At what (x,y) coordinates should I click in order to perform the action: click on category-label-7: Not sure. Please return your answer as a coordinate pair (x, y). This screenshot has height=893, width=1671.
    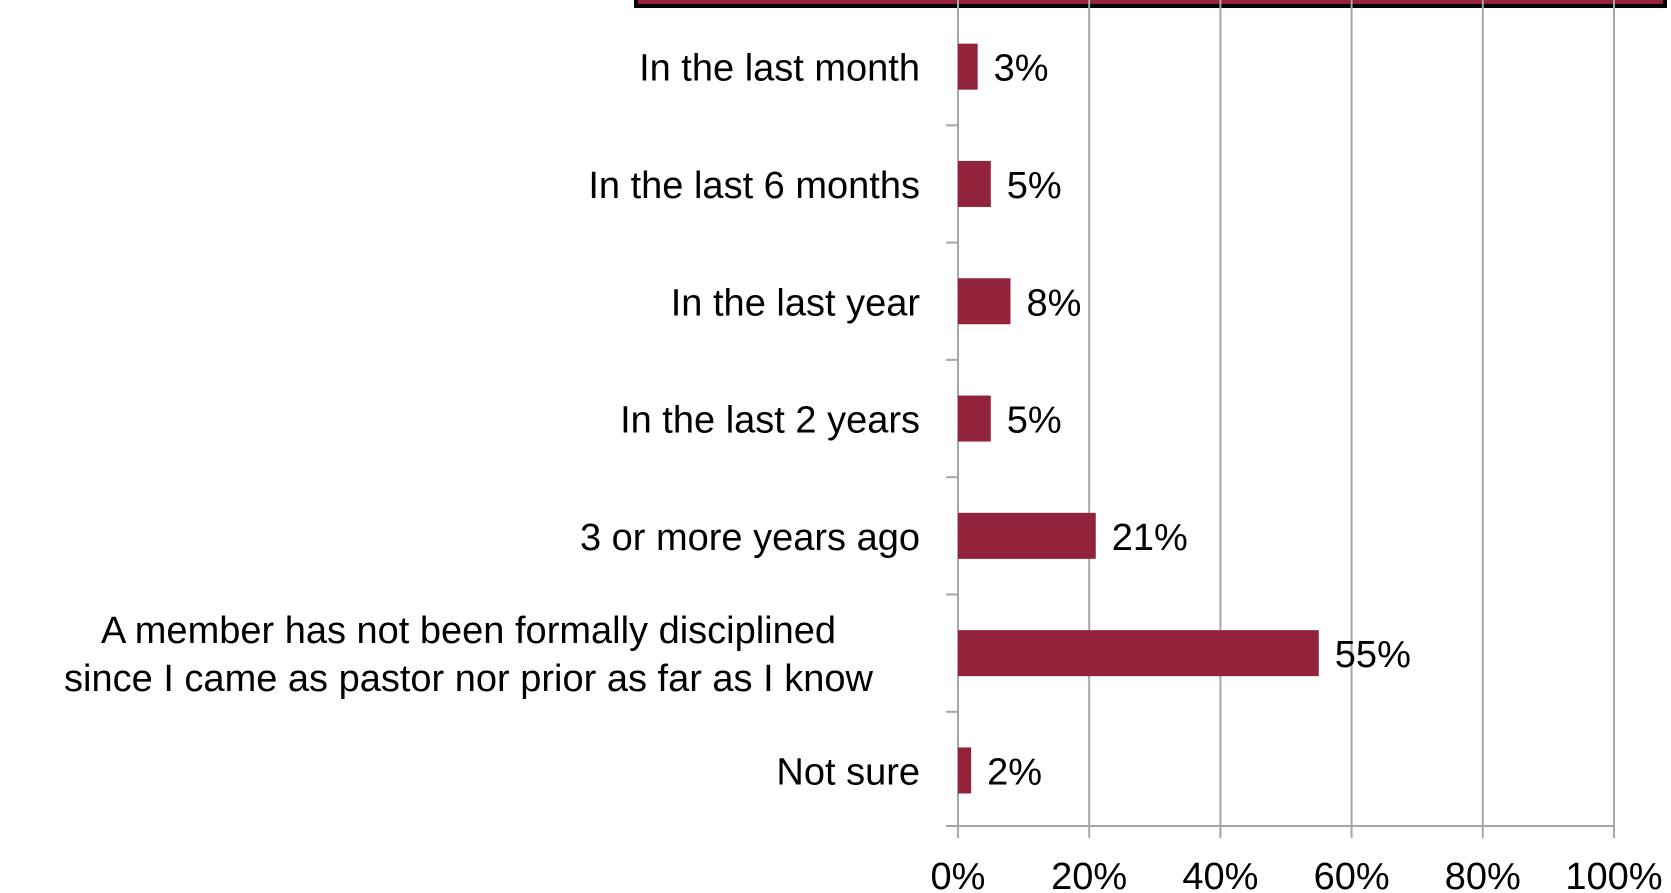
    Looking at the image, I should click on (848, 772).